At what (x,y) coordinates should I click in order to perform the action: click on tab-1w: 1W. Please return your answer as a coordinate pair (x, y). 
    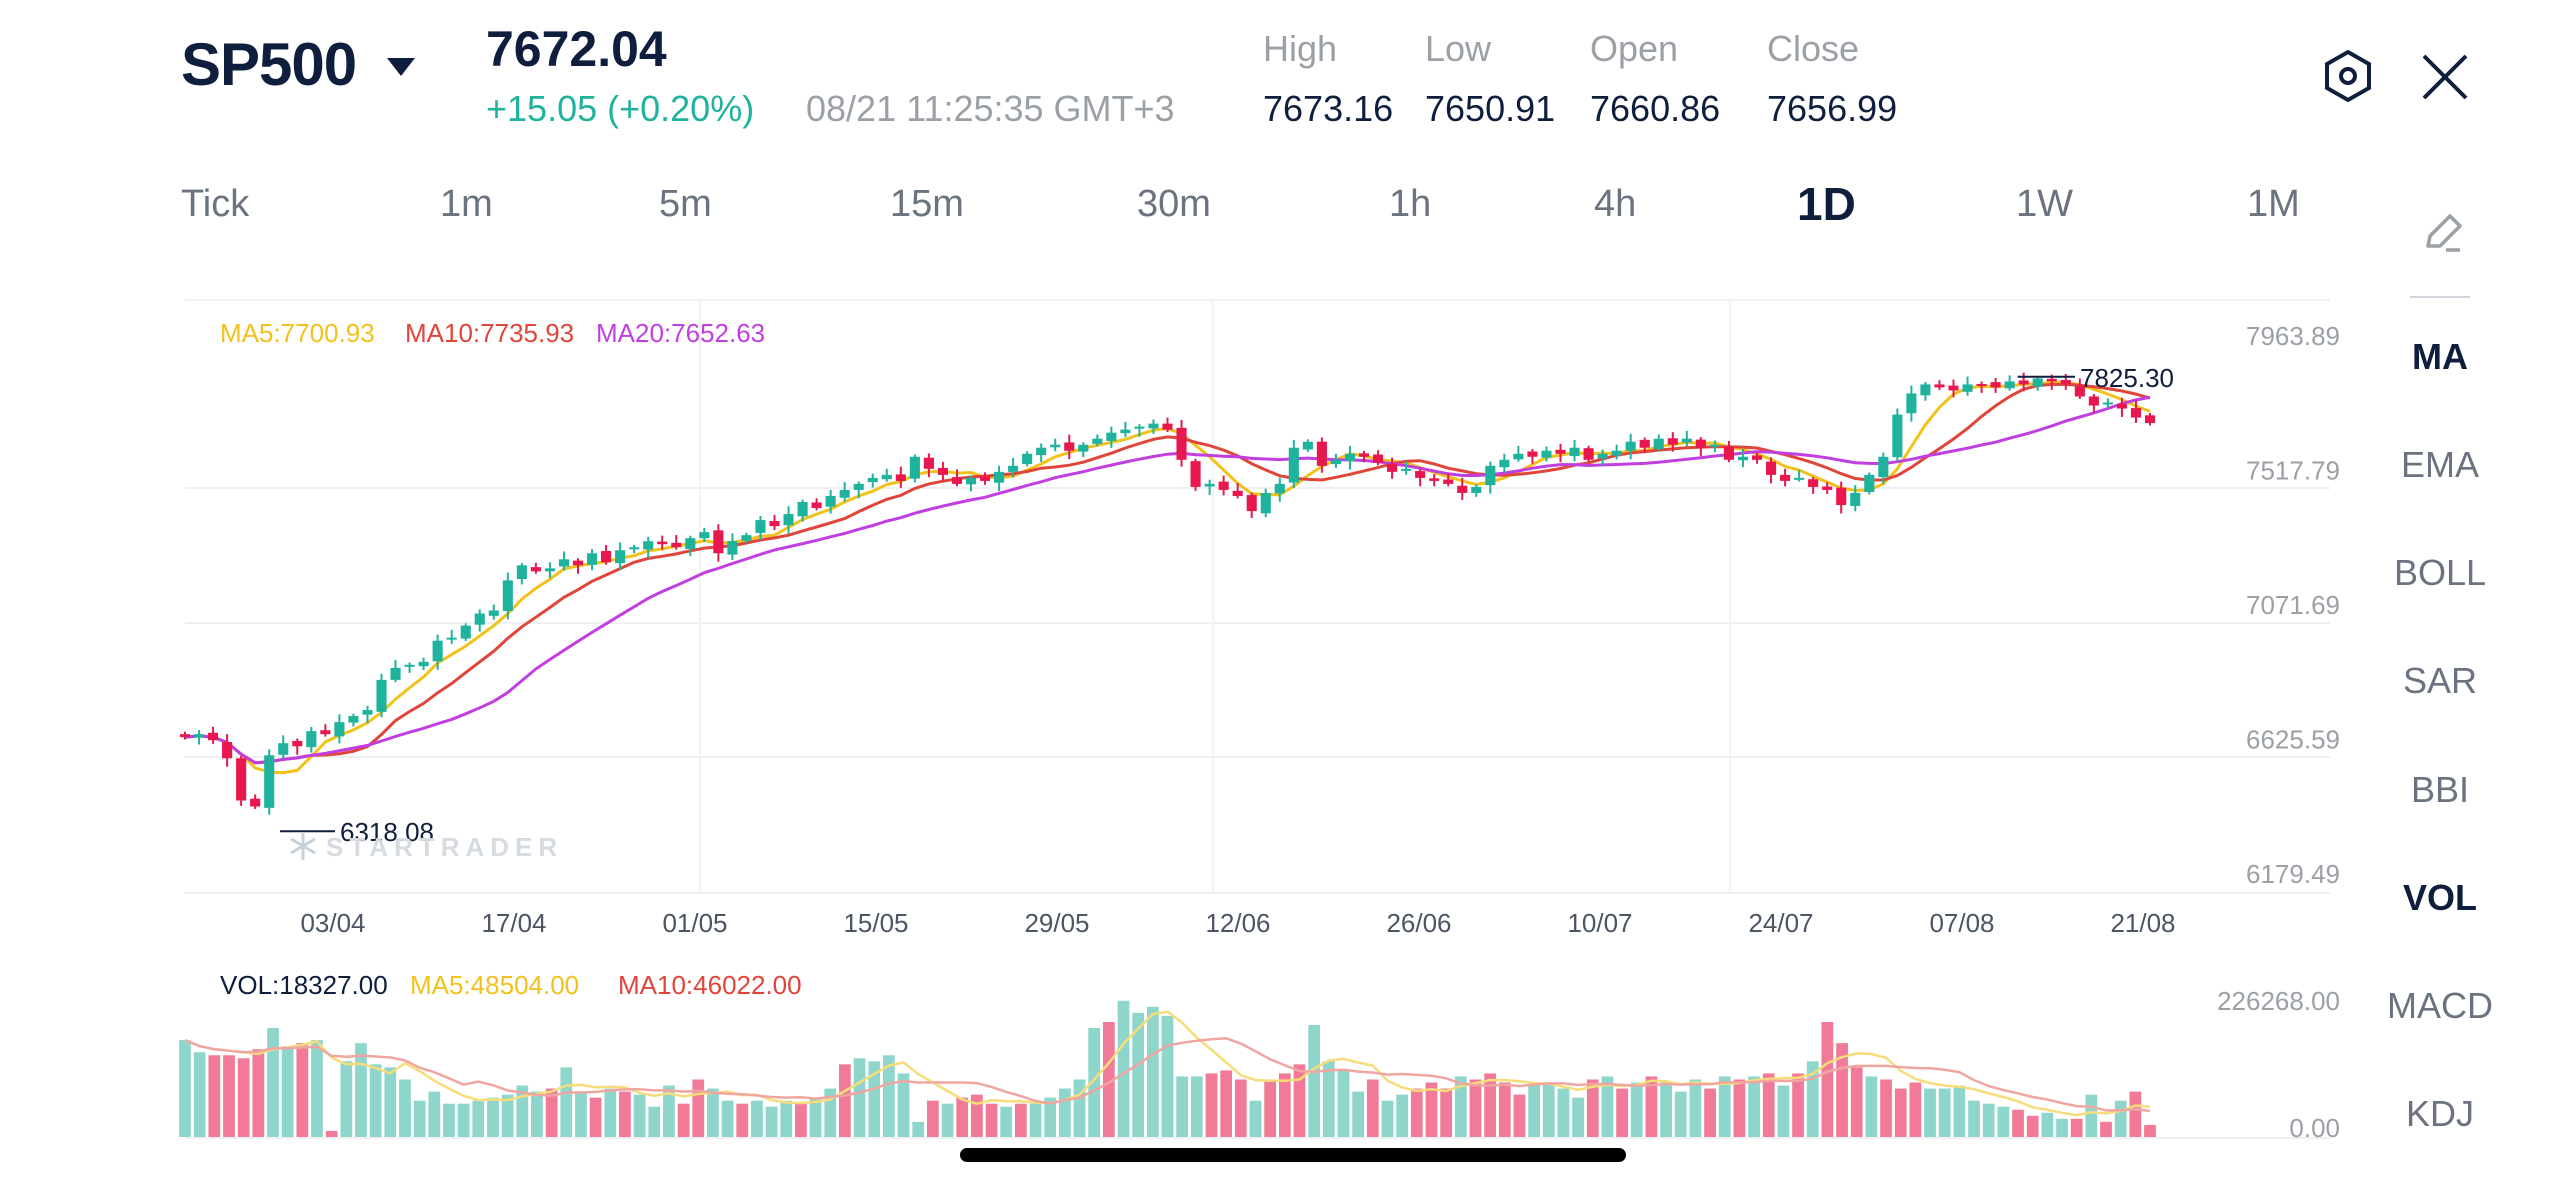
    Looking at the image, I should click on (2044, 204).